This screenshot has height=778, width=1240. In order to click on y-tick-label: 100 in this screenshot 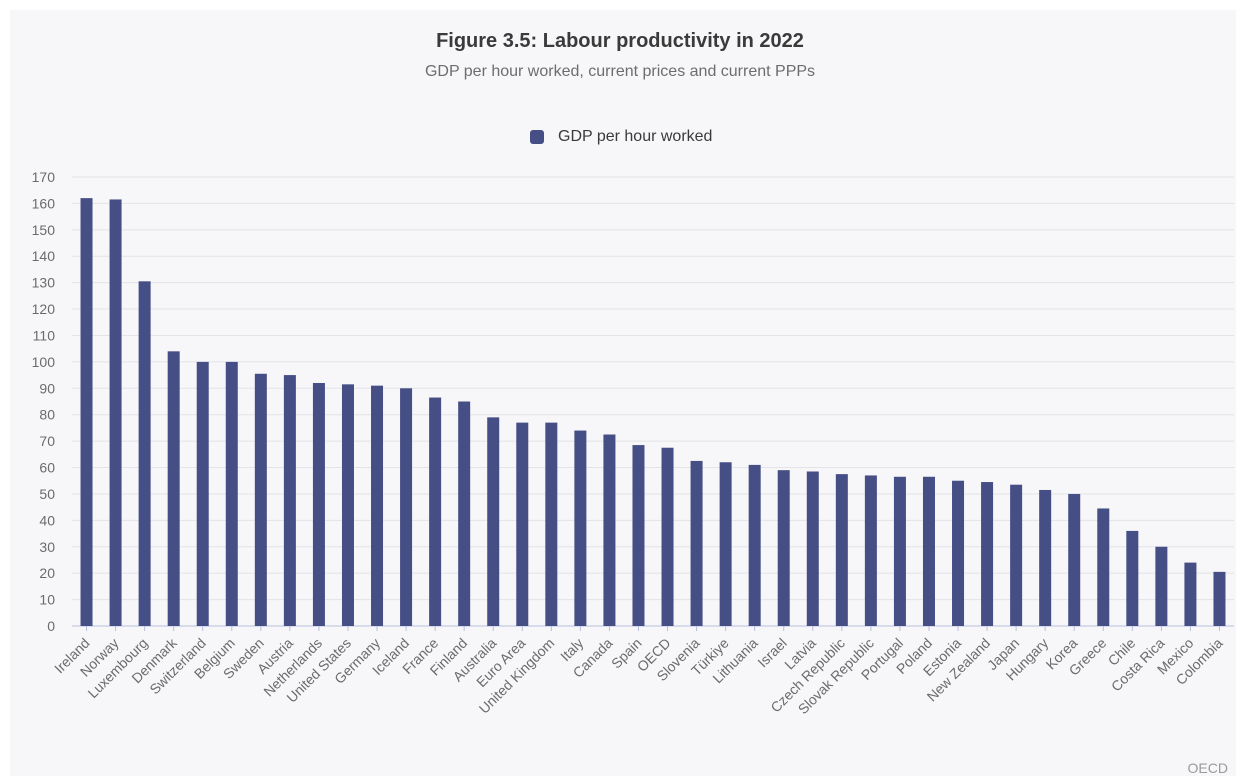, I will do `click(44, 362)`.